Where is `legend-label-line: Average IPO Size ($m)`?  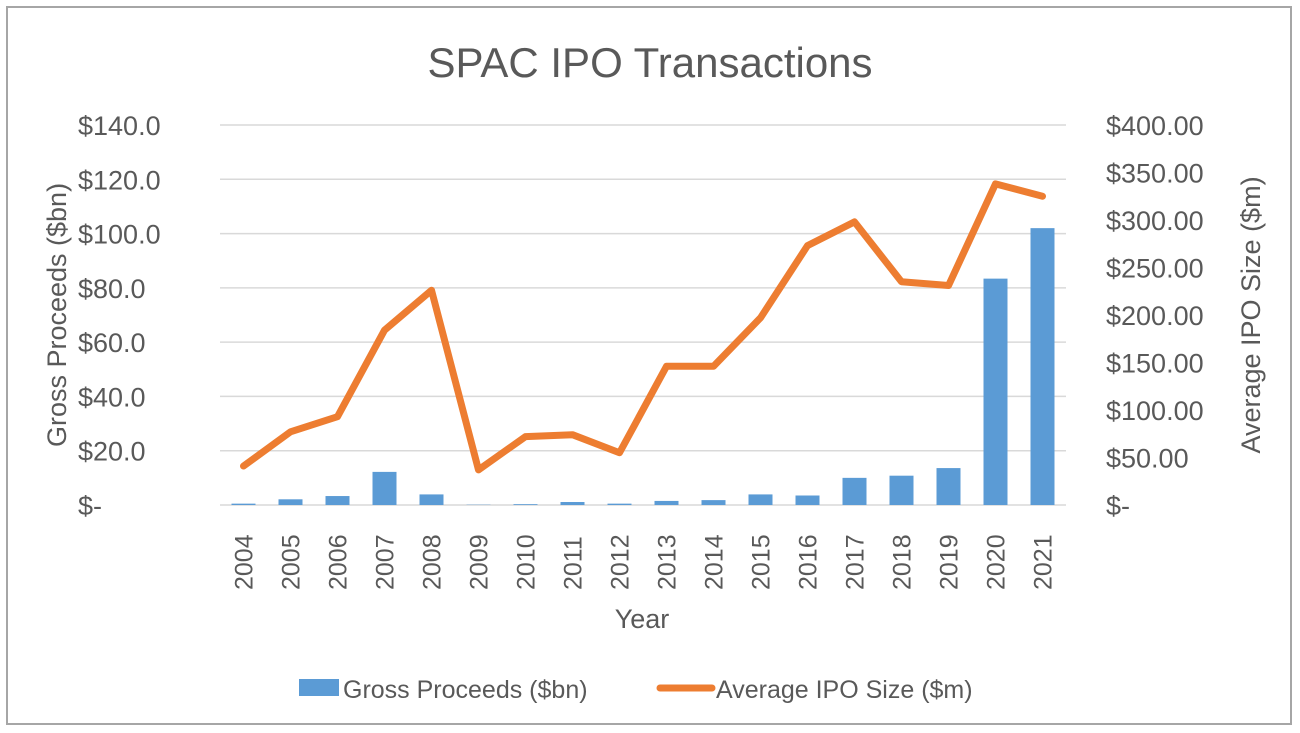 legend-label-line: Average IPO Size ($m) is located at coordinates (844, 690).